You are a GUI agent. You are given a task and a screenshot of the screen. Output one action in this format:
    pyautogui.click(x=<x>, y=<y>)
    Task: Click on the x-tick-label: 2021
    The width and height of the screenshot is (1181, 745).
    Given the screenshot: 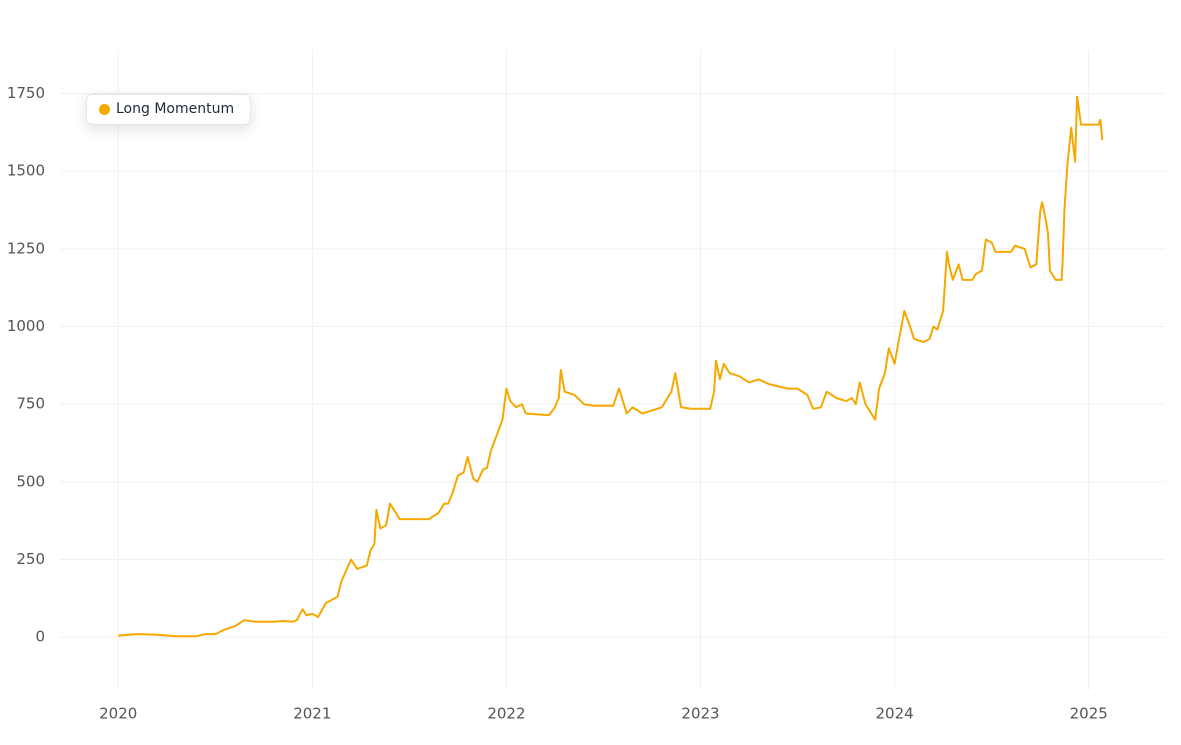 What is the action you would take?
    pyautogui.click(x=312, y=714)
    